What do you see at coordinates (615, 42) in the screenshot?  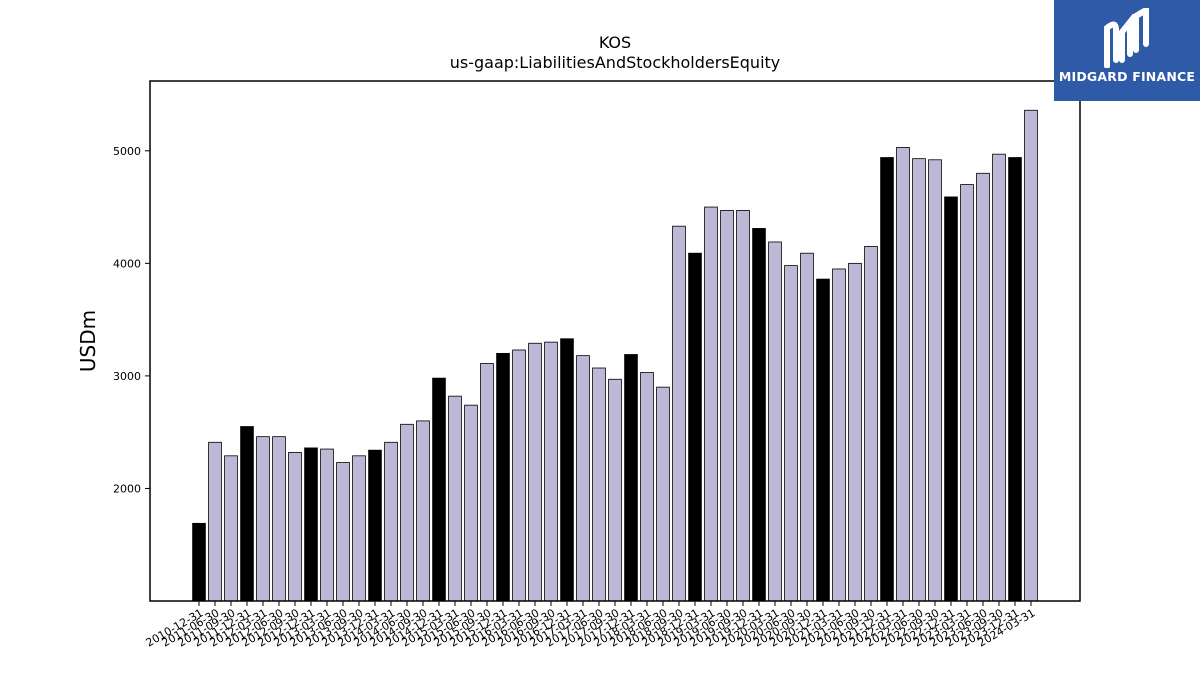 I see `chart-title: KOS` at bounding box center [615, 42].